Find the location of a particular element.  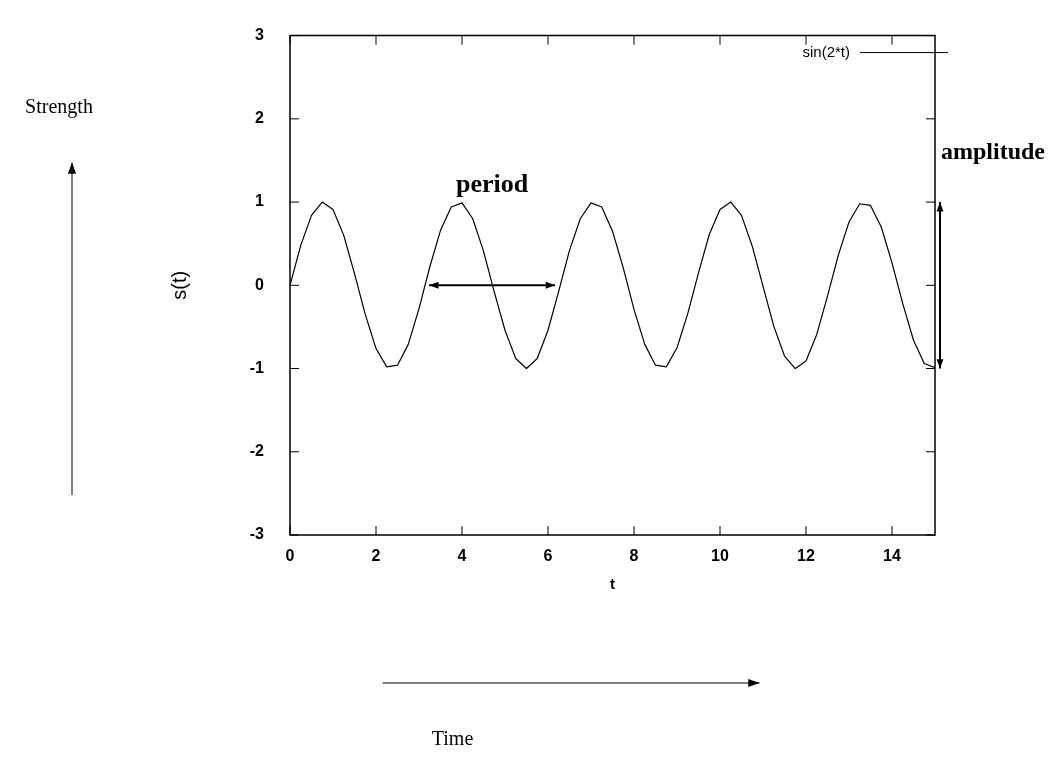

x-tick-label: 0 is located at coordinates (290, 556).